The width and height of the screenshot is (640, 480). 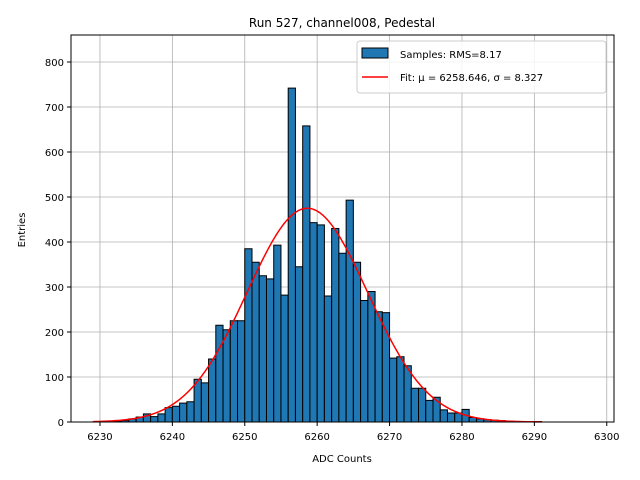 I want to click on x-tick-label: 6240, so click(x=172, y=437).